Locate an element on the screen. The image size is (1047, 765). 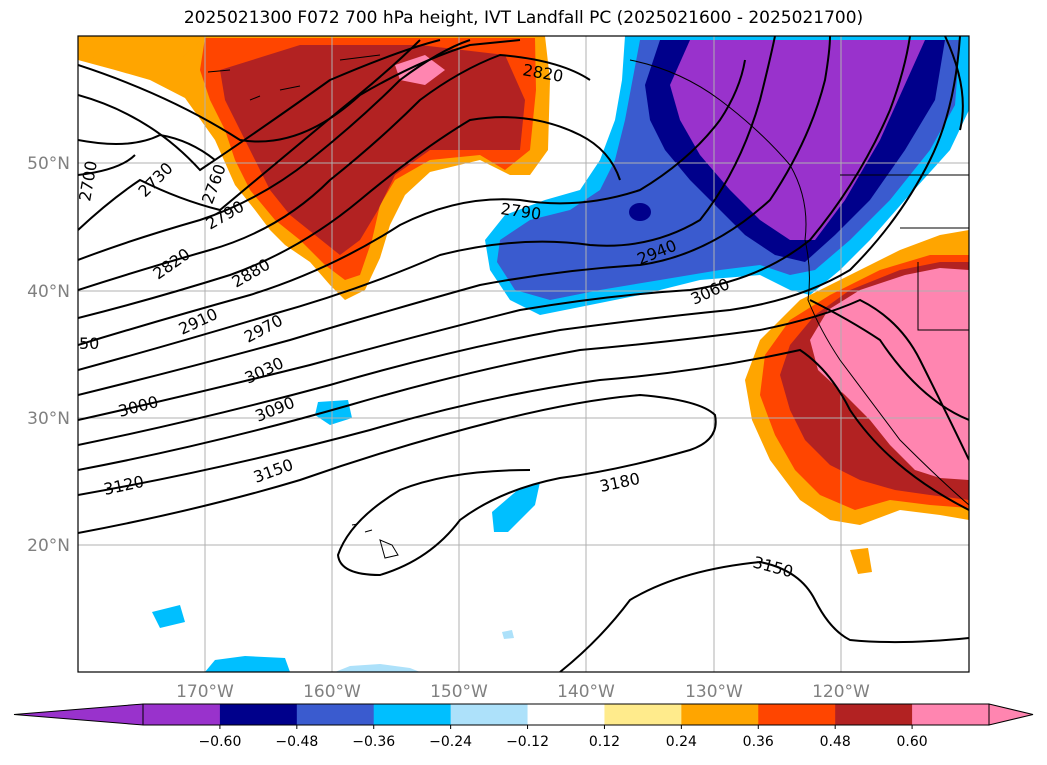
latitude-labels: 50°N 40°N 30°N 20°N is located at coordinates (48, 355).